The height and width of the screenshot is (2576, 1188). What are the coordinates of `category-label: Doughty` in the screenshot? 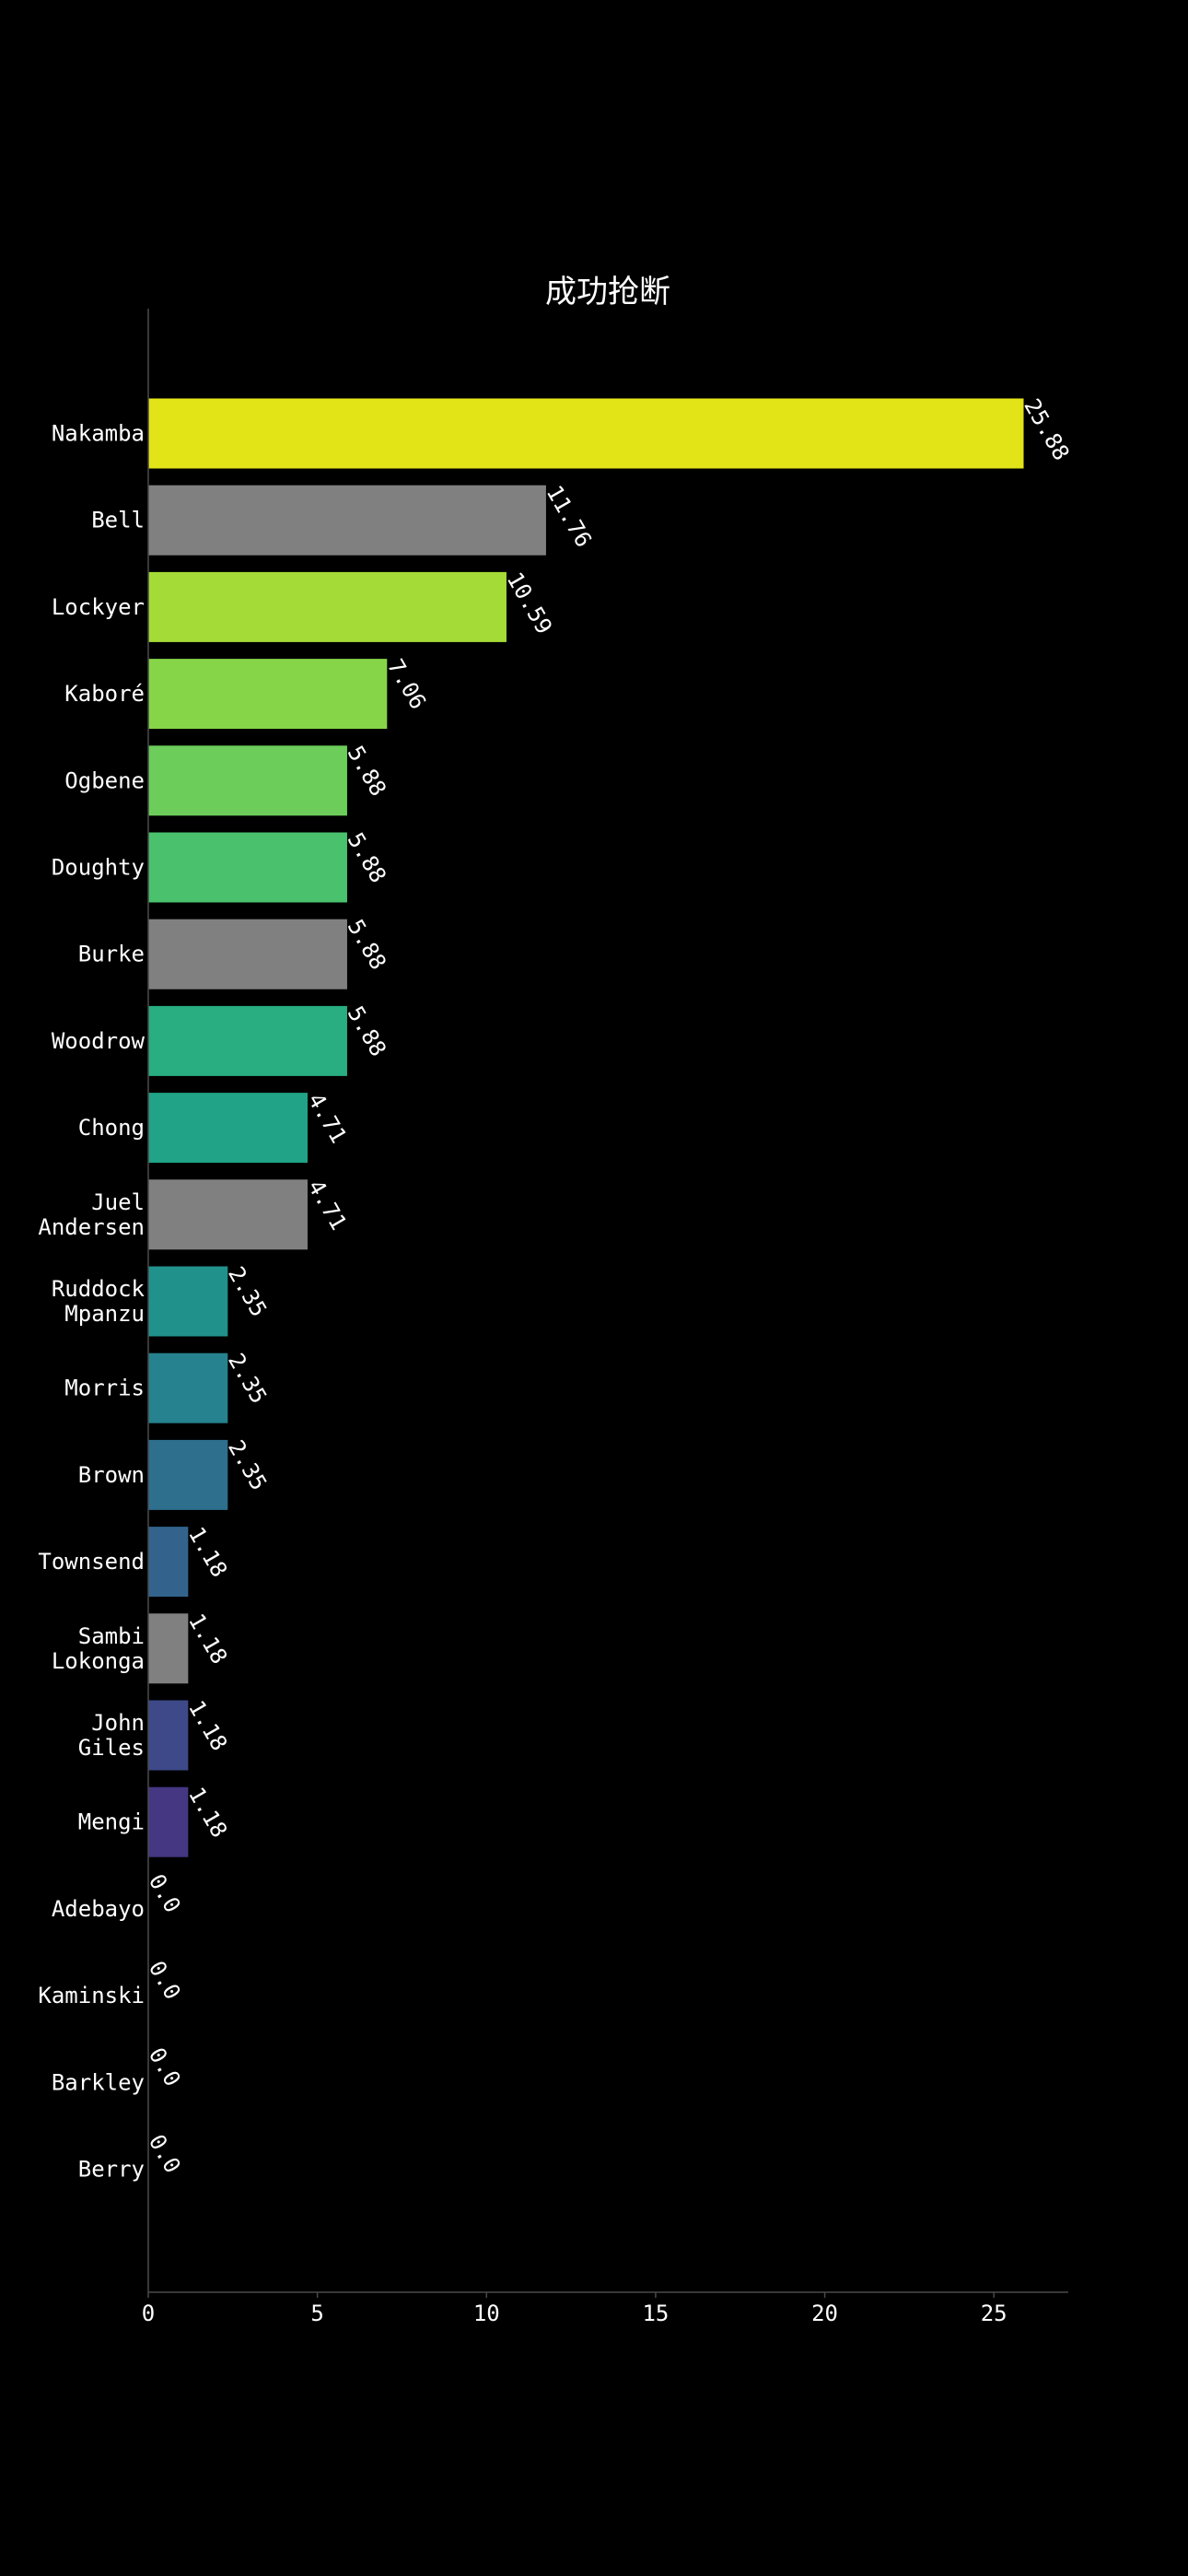 It's located at (98, 868).